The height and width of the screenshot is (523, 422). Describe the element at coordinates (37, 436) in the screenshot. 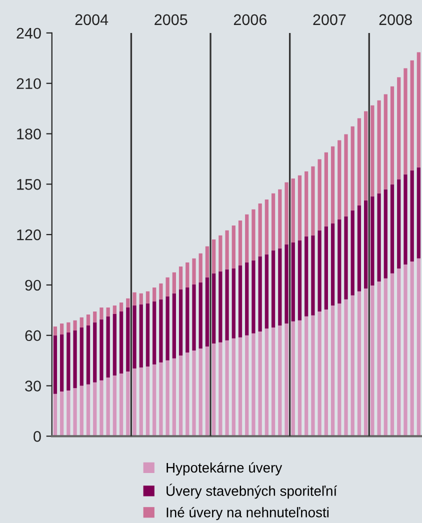

I see `y-tick-label: 0` at that location.